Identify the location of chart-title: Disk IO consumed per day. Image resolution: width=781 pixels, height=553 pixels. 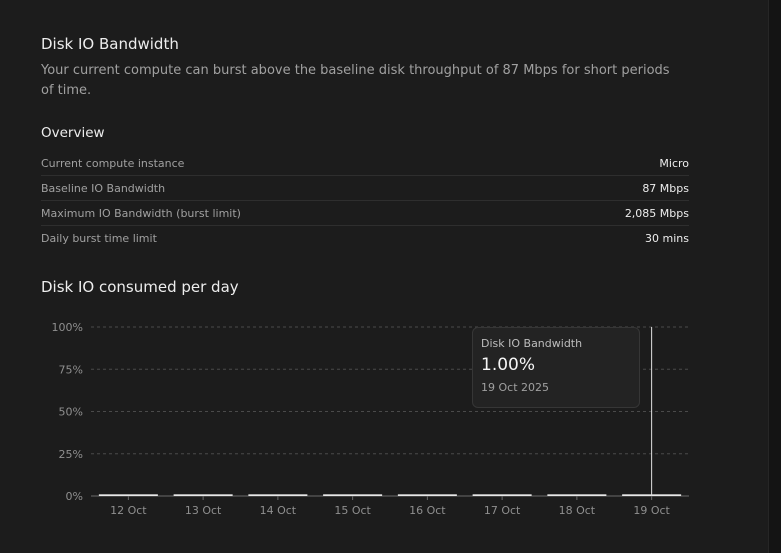
(140, 287).